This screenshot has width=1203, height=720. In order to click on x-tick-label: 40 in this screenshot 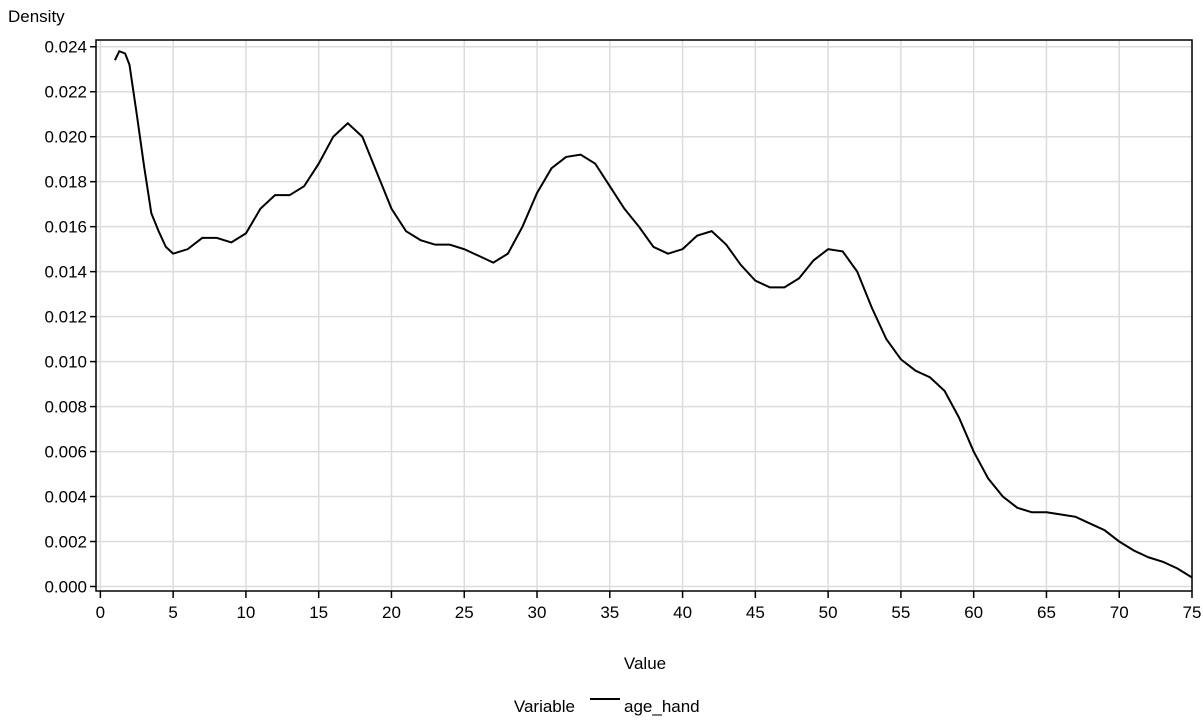, I will do `click(682, 612)`.